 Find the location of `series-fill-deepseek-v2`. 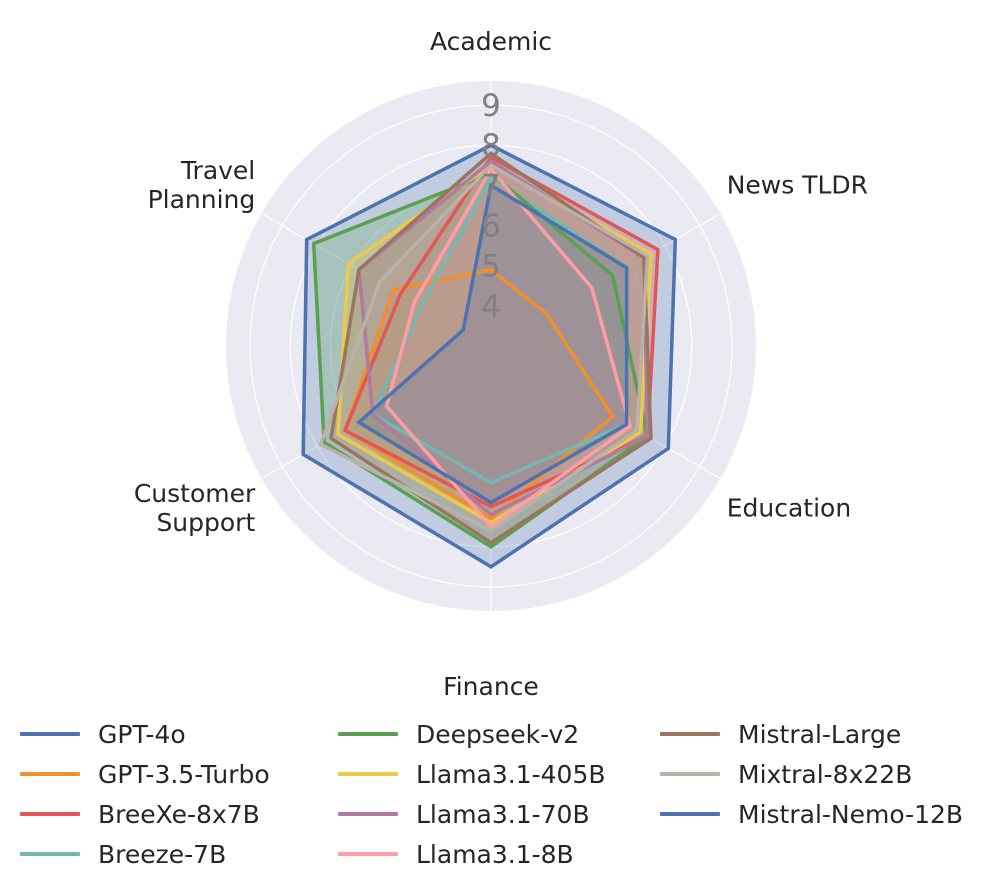

series-fill-deepseek-v2 is located at coordinates (480, 360).